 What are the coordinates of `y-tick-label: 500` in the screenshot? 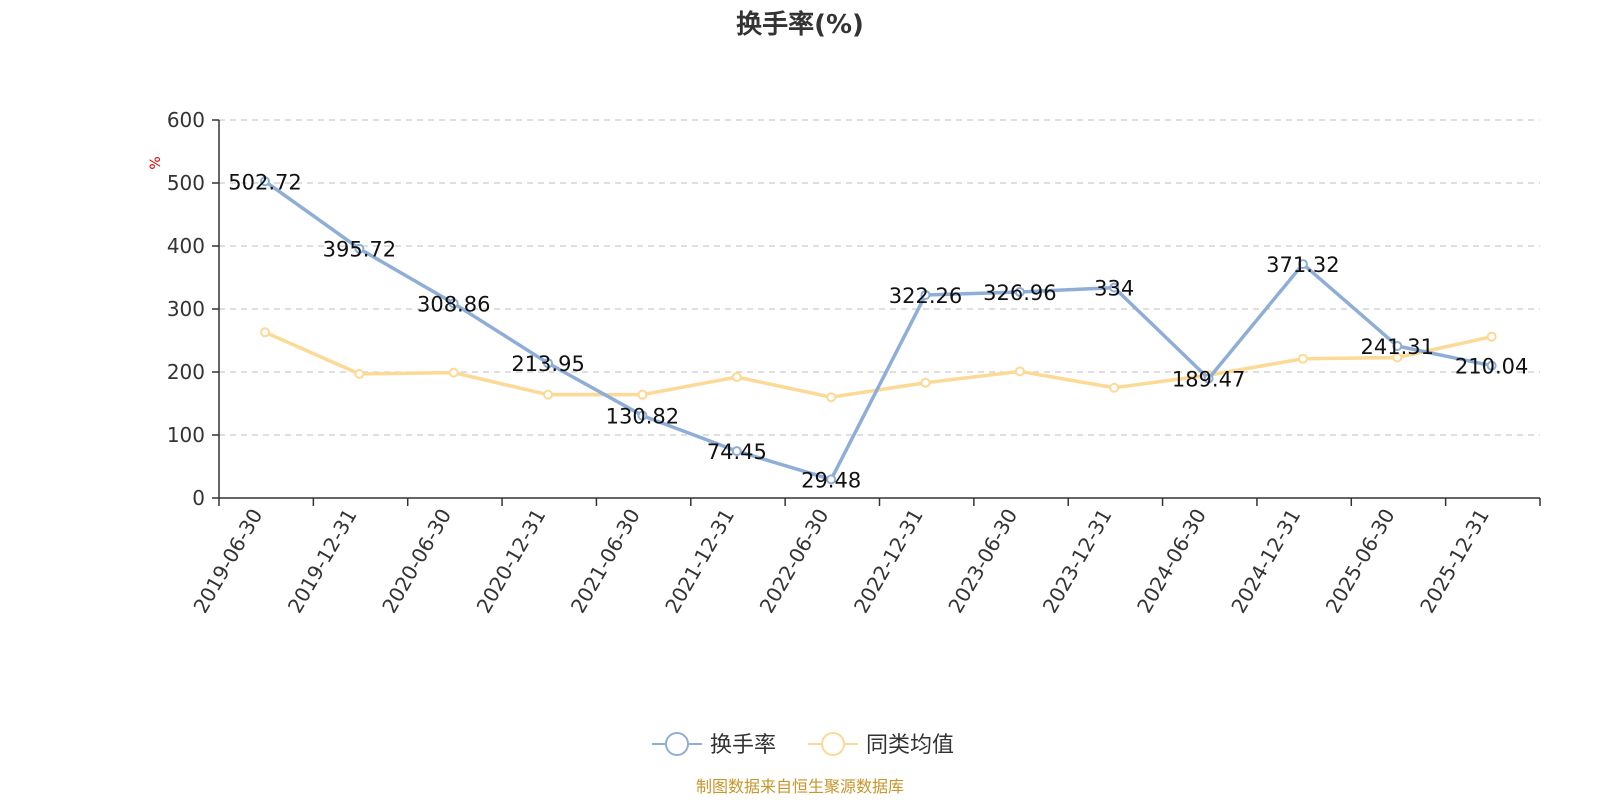 It's located at (186, 183).